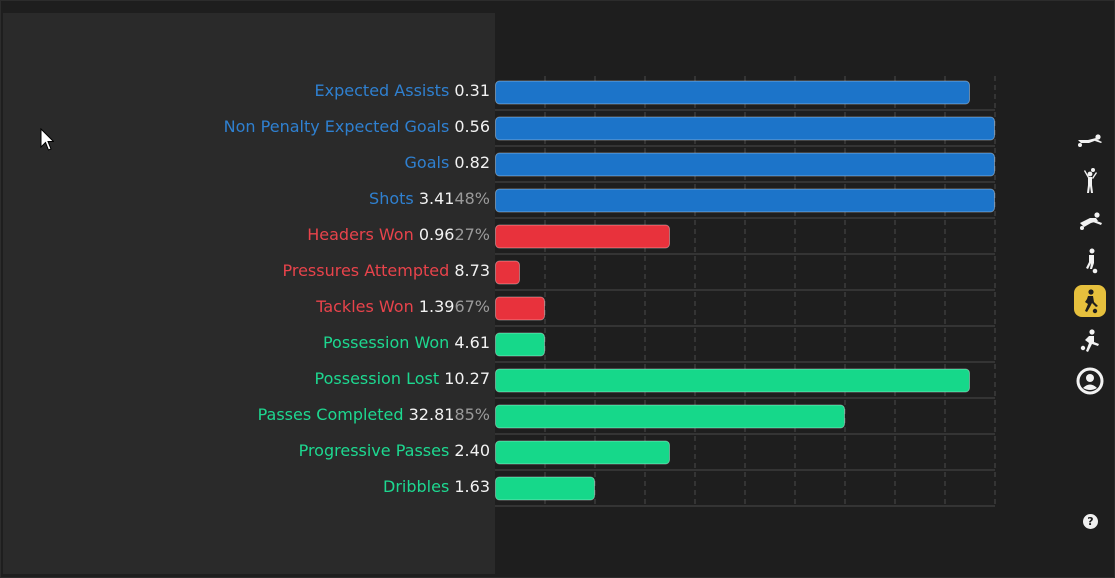 The image size is (1115, 578). I want to click on bar-tackles-won, so click(520, 308).